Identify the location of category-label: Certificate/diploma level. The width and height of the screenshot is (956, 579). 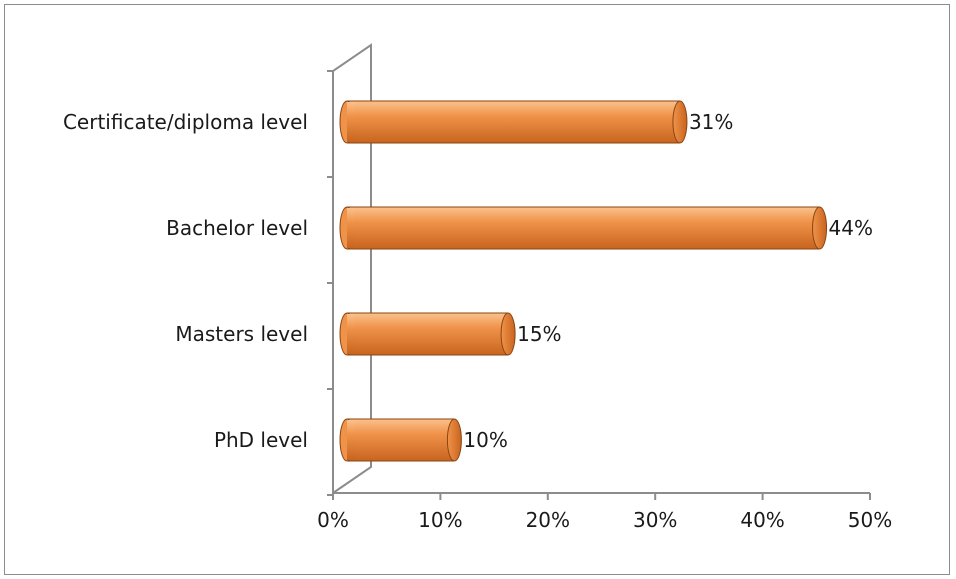
(185, 122).